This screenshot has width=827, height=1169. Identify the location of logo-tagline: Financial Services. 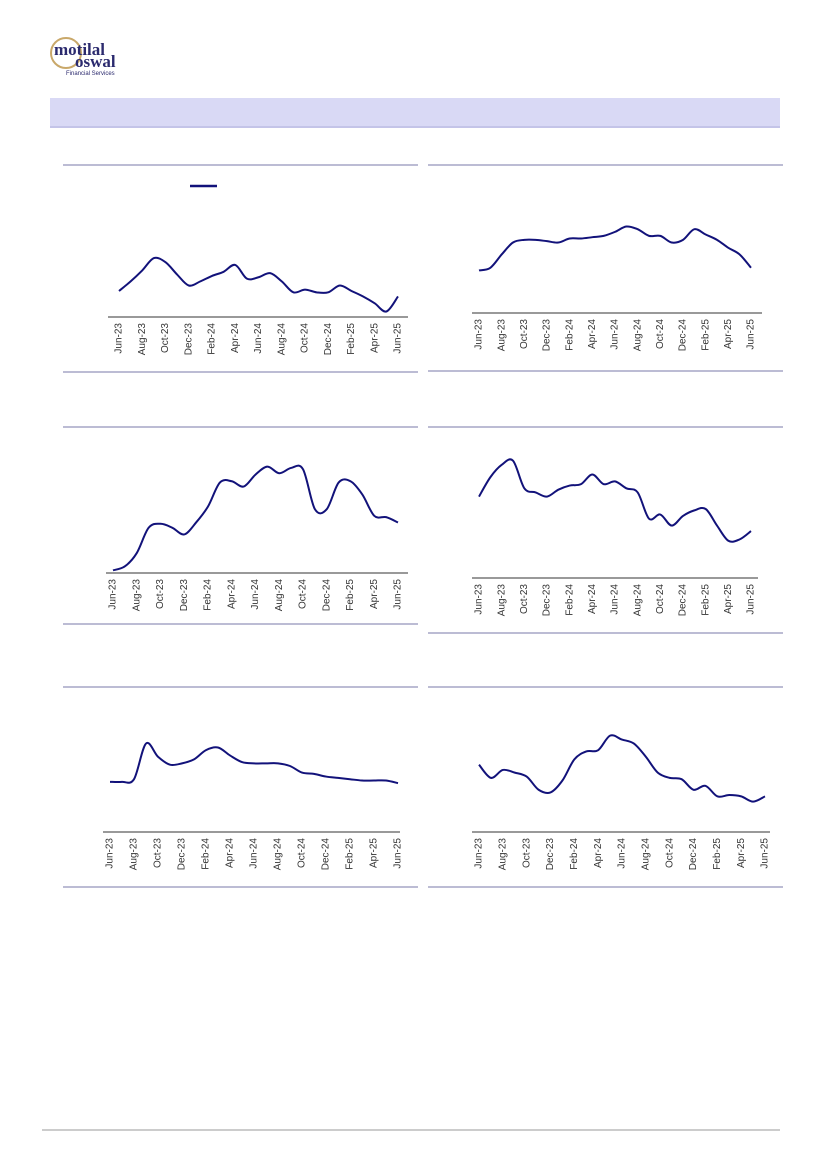
(90, 74).